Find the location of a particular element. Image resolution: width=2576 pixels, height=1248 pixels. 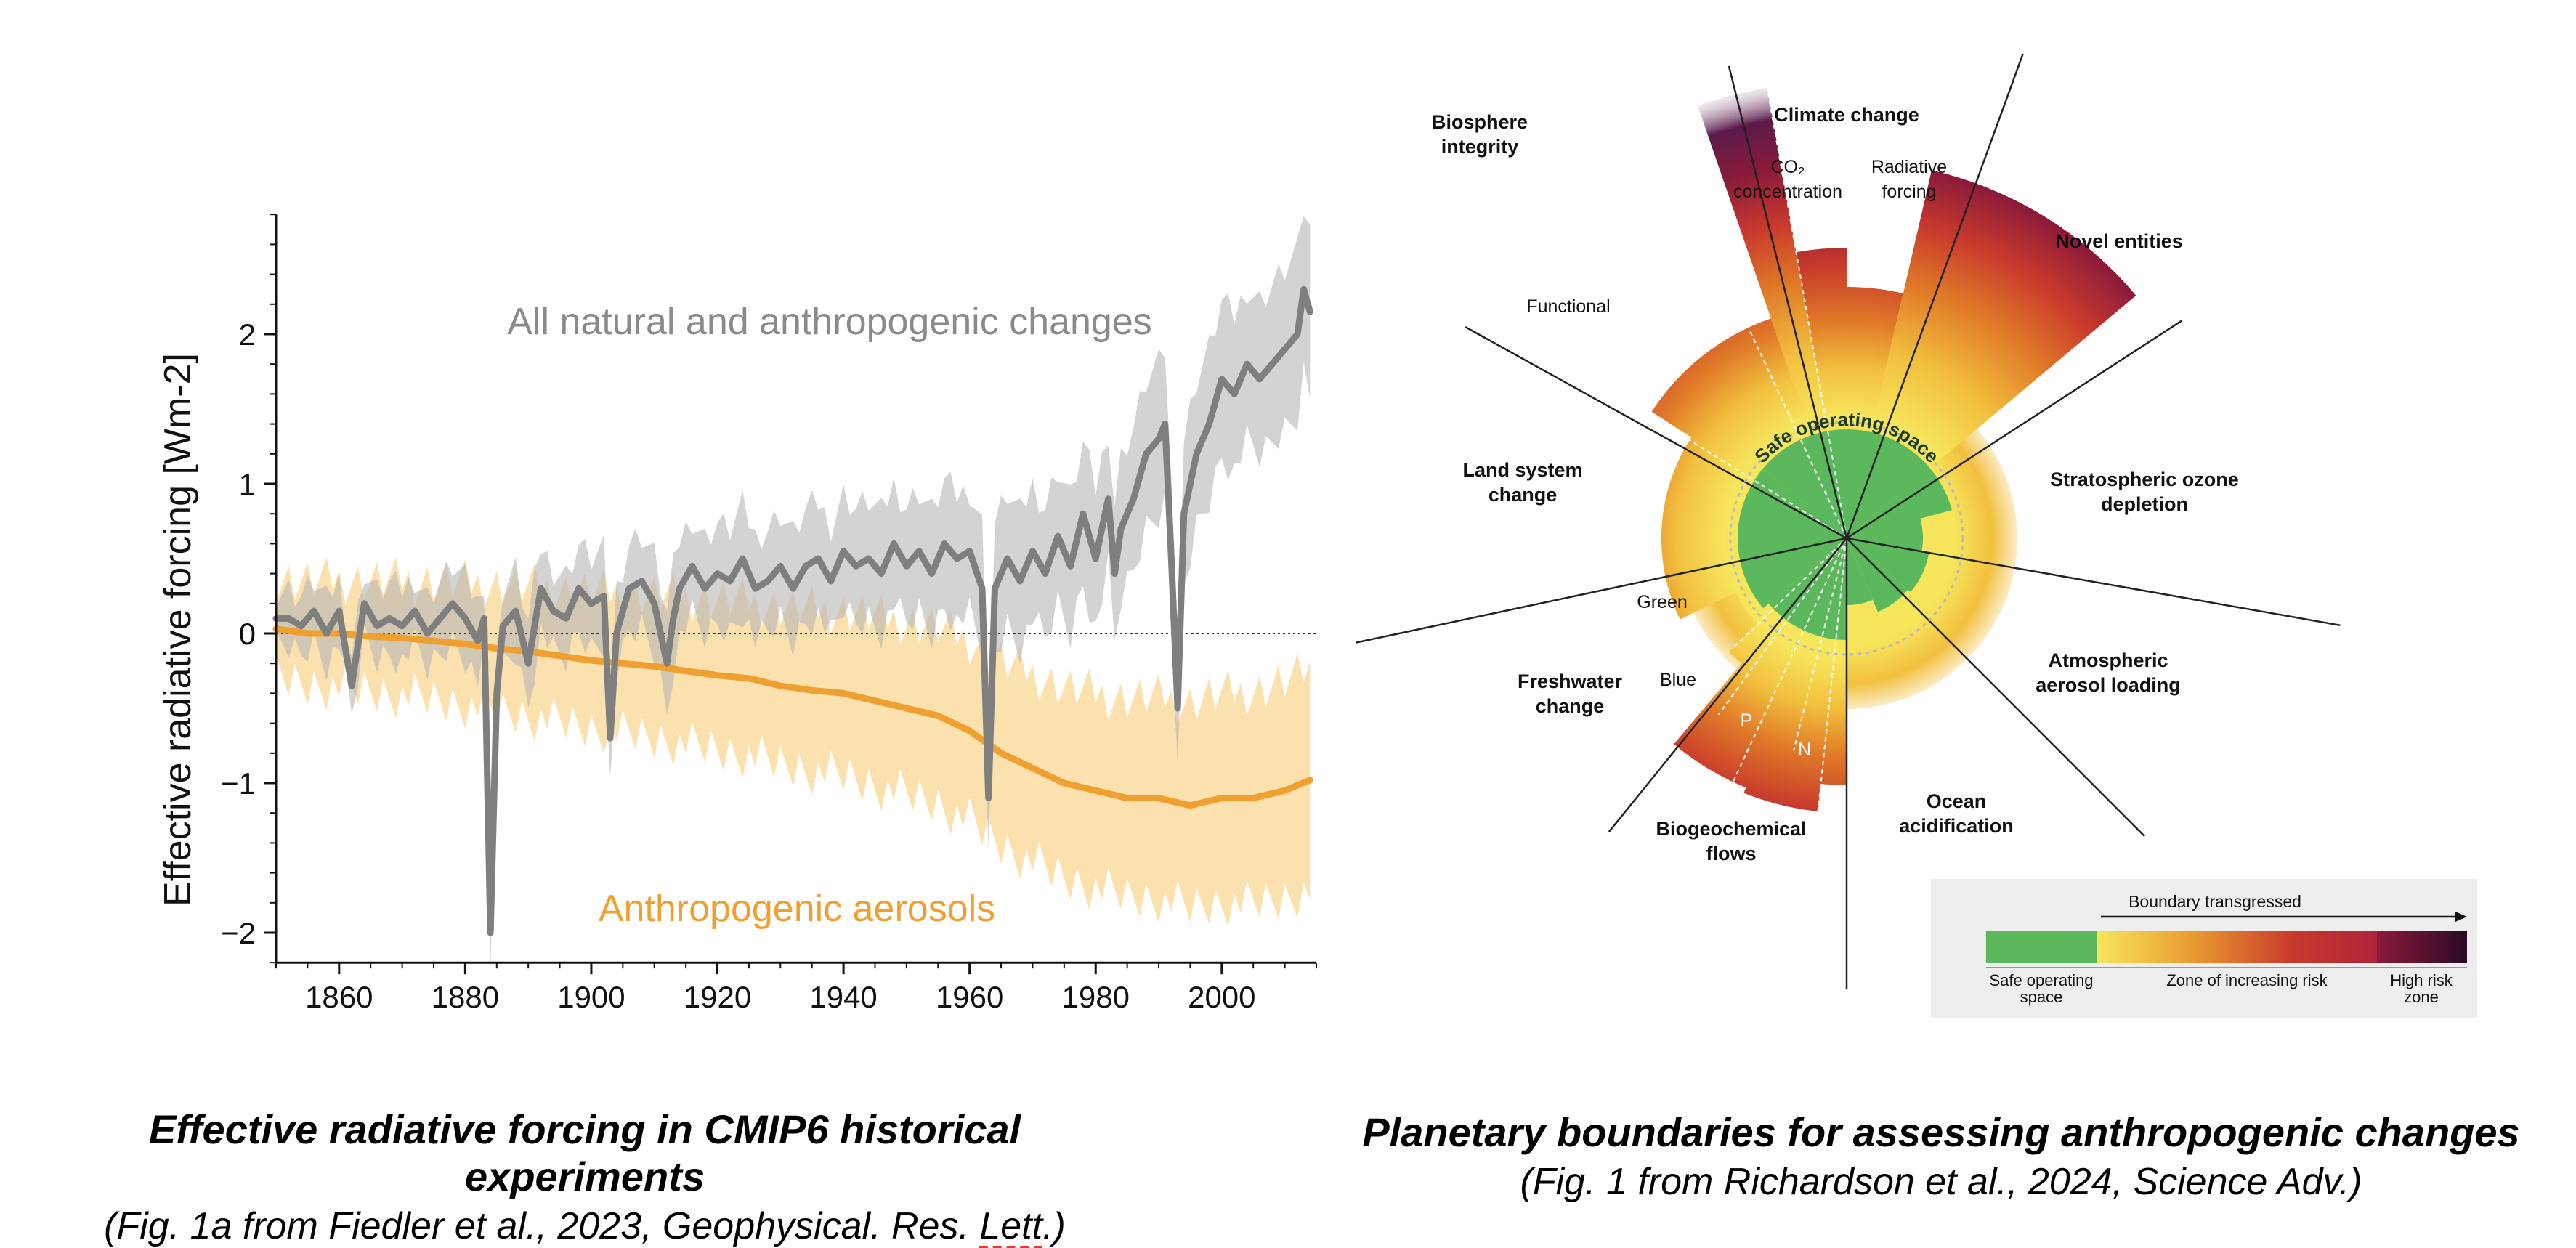

wedge-genetic is located at coordinates (1772, 313).